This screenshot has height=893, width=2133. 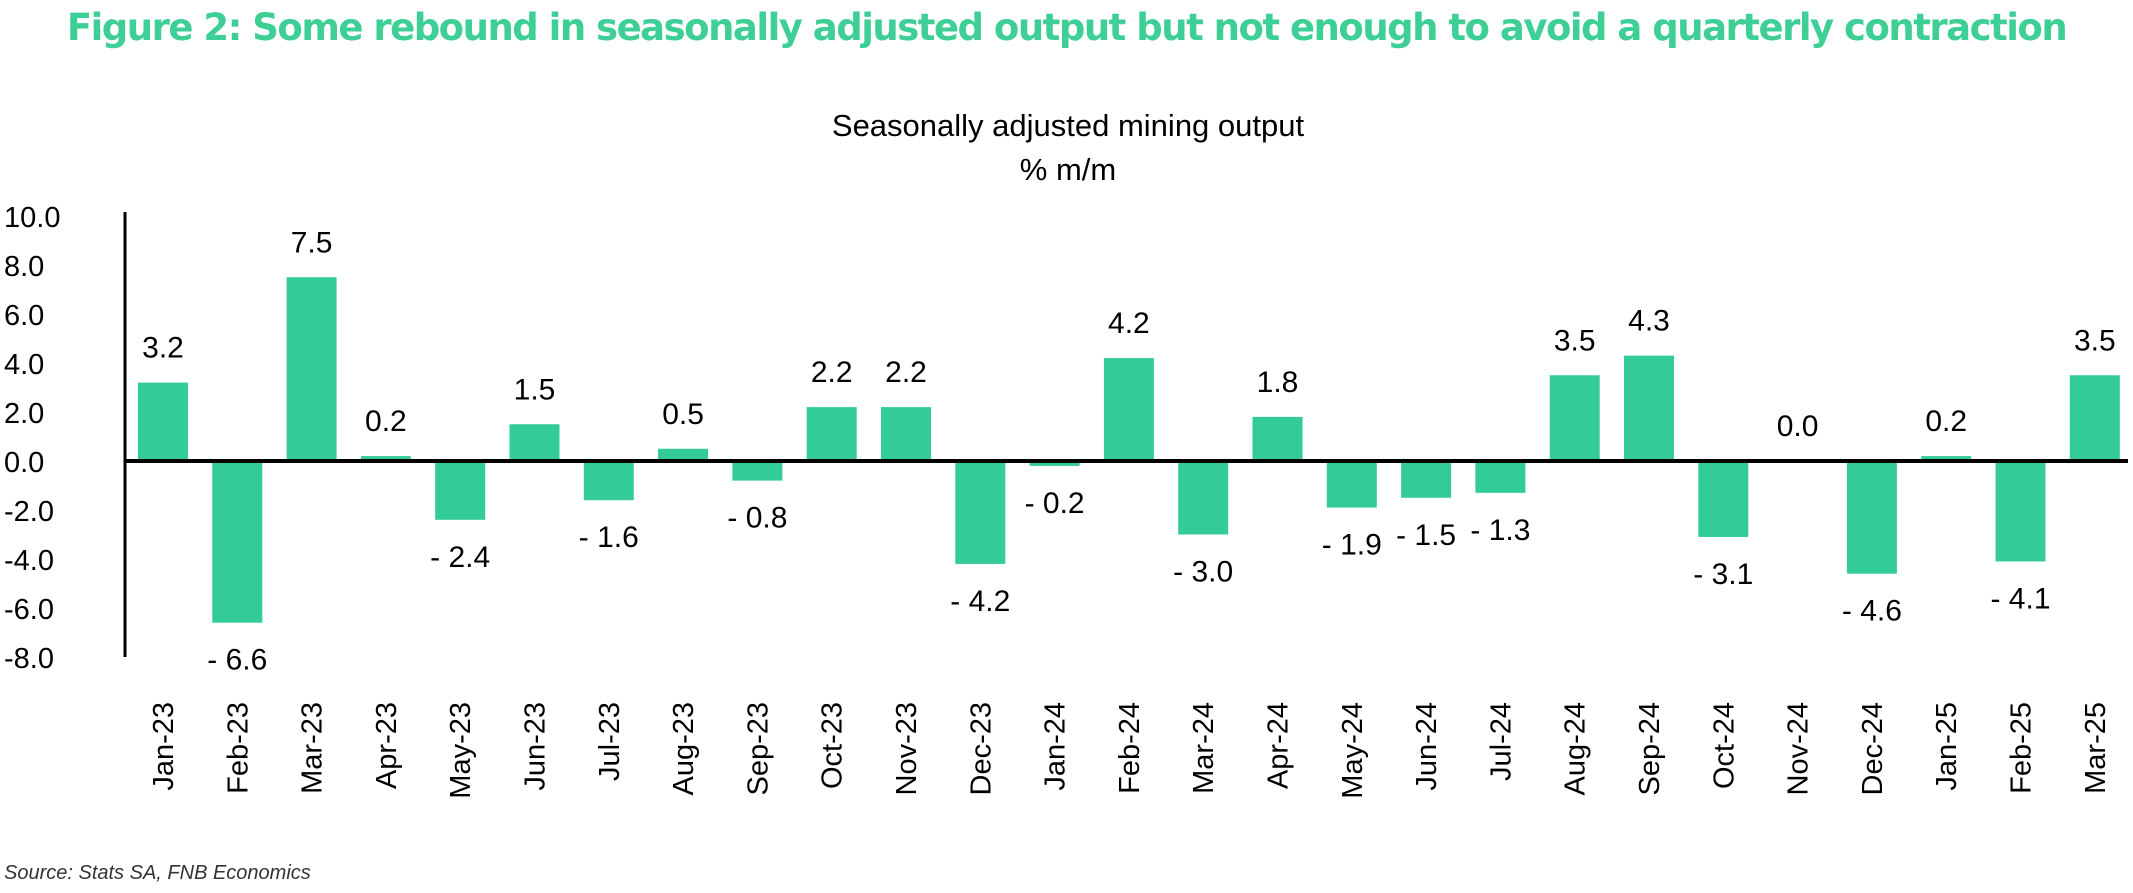 I want to click on y-tick-label: 2.0, so click(x=24, y=414).